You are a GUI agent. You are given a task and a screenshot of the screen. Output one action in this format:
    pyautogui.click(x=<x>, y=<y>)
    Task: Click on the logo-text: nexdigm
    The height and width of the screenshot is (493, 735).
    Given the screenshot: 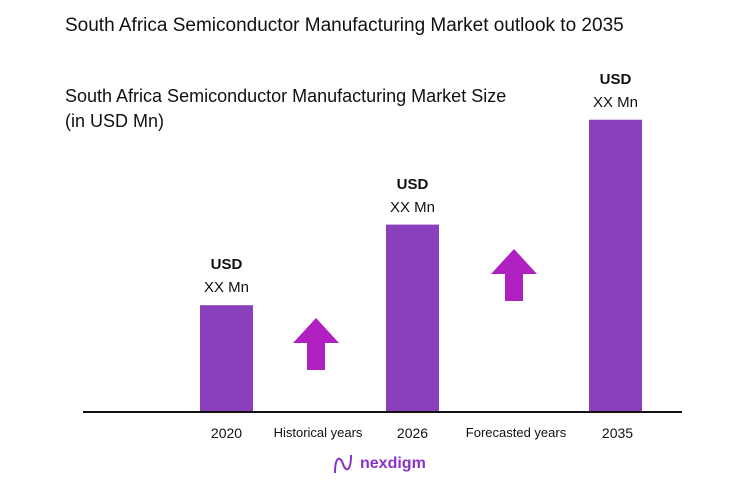 What is the action you would take?
    pyautogui.click(x=393, y=463)
    